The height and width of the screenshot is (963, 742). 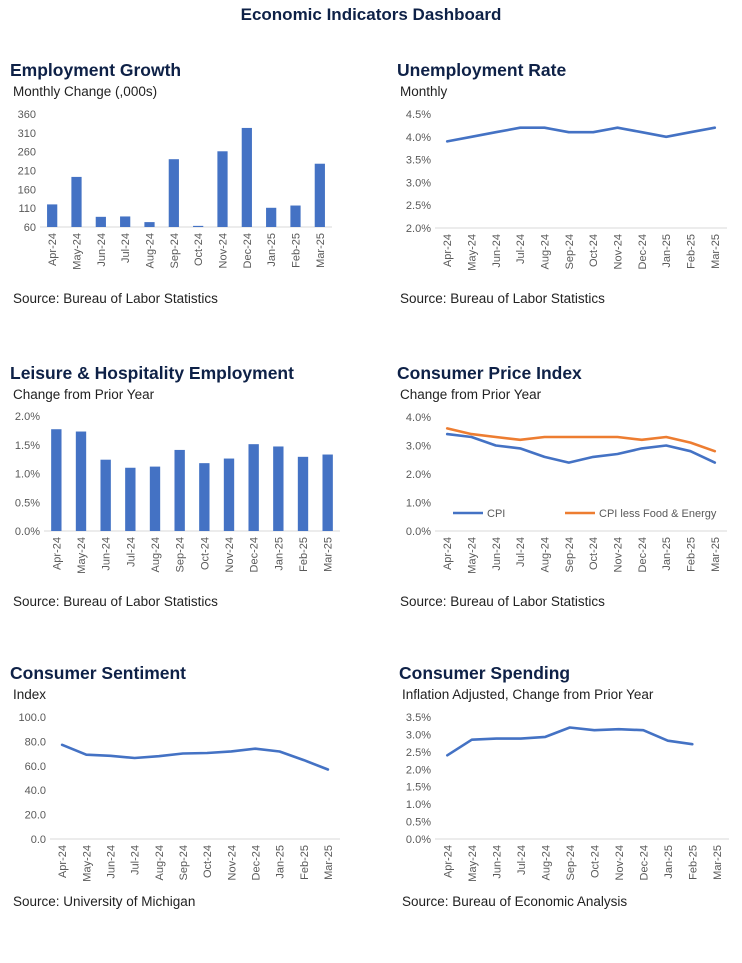 I want to click on y-tick-label: 80.0, so click(x=35, y=742).